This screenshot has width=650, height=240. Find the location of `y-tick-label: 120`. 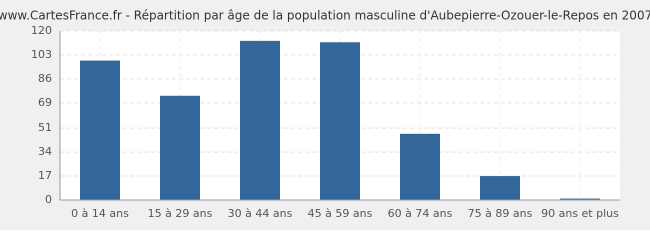

y-tick-label: 120 is located at coordinates (41, 30).